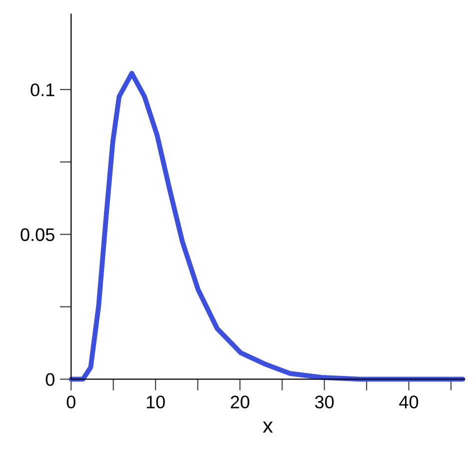 The width and height of the screenshot is (474, 474). What do you see at coordinates (50, 379) in the screenshot?
I see `y-tick-label: 0` at bounding box center [50, 379].